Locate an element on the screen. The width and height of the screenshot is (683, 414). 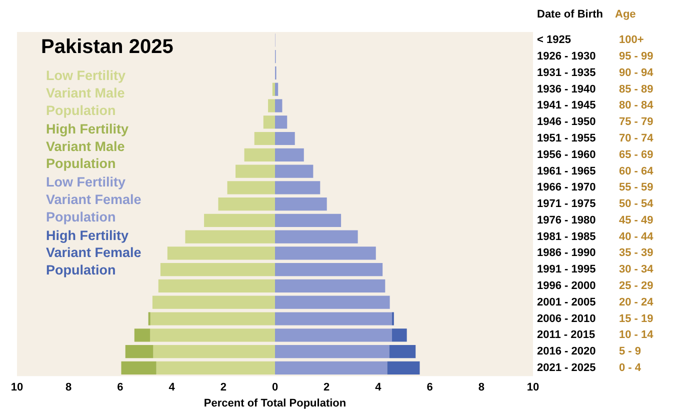
y-tick-label: 60 - 64 is located at coordinates (636, 171).